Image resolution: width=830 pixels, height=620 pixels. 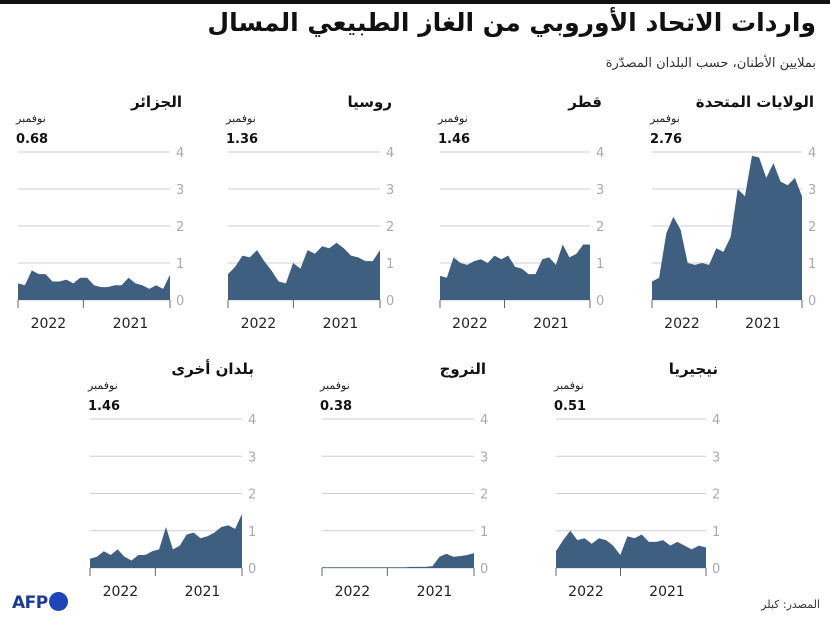 I want to click on logo-text: AFP, so click(x=30, y=603).